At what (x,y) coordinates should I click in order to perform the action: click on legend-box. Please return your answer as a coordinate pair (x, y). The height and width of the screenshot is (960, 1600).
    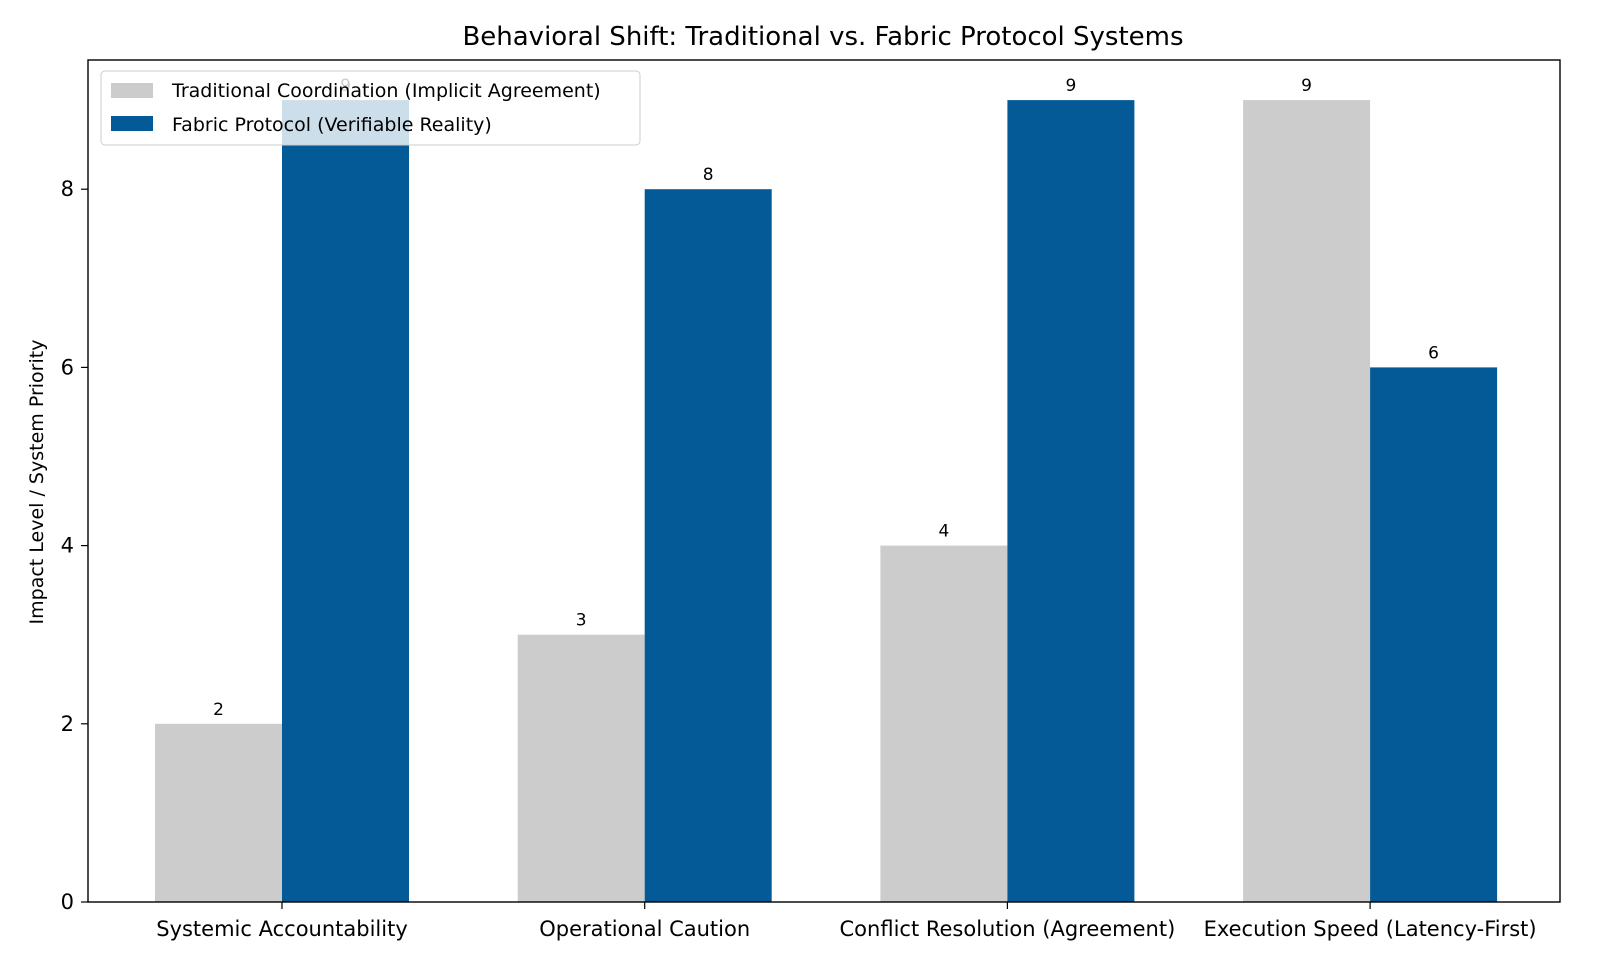
    Looking at the image, I should click on (370, 108).